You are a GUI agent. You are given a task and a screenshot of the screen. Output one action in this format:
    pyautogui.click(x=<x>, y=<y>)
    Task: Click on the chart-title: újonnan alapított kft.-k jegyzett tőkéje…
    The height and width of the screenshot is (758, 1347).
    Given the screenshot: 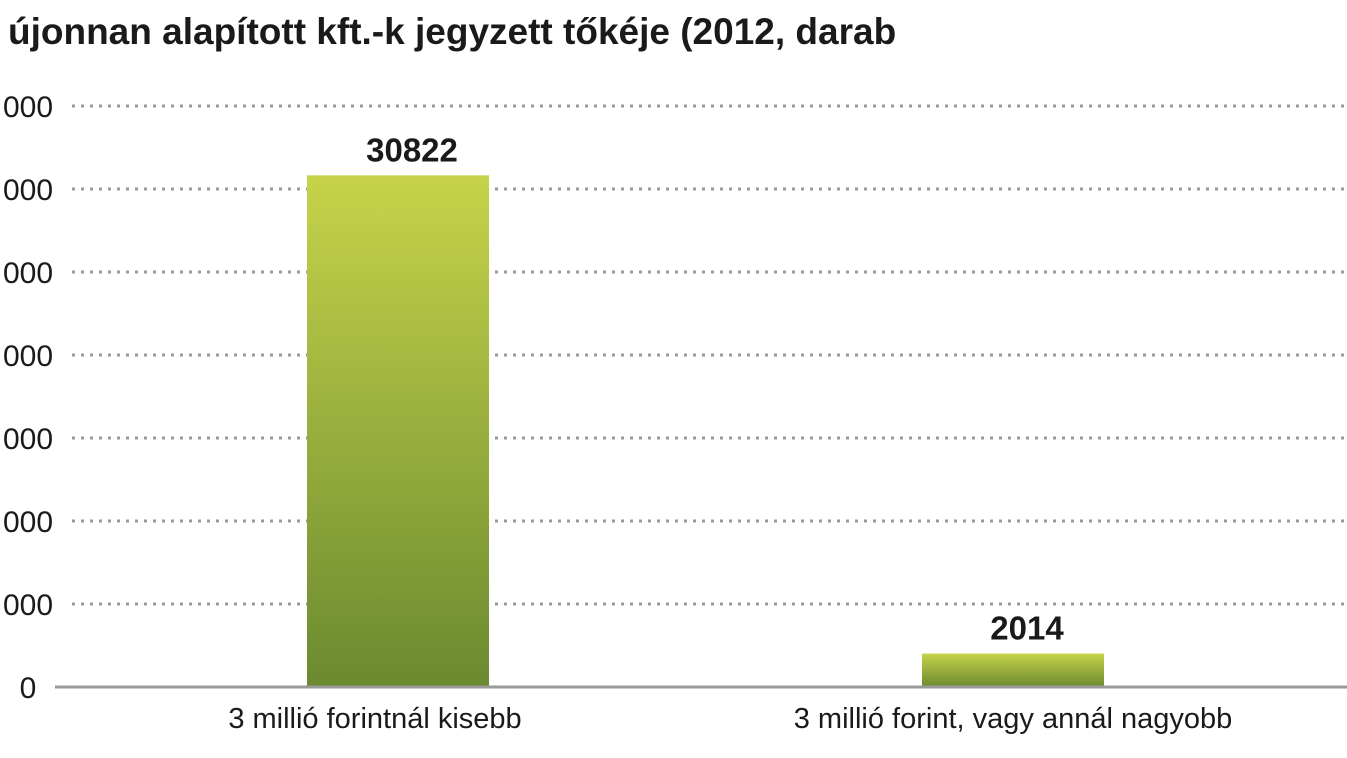 What is the action you would take?
    pyautogui.click(x=452, y=31)
    